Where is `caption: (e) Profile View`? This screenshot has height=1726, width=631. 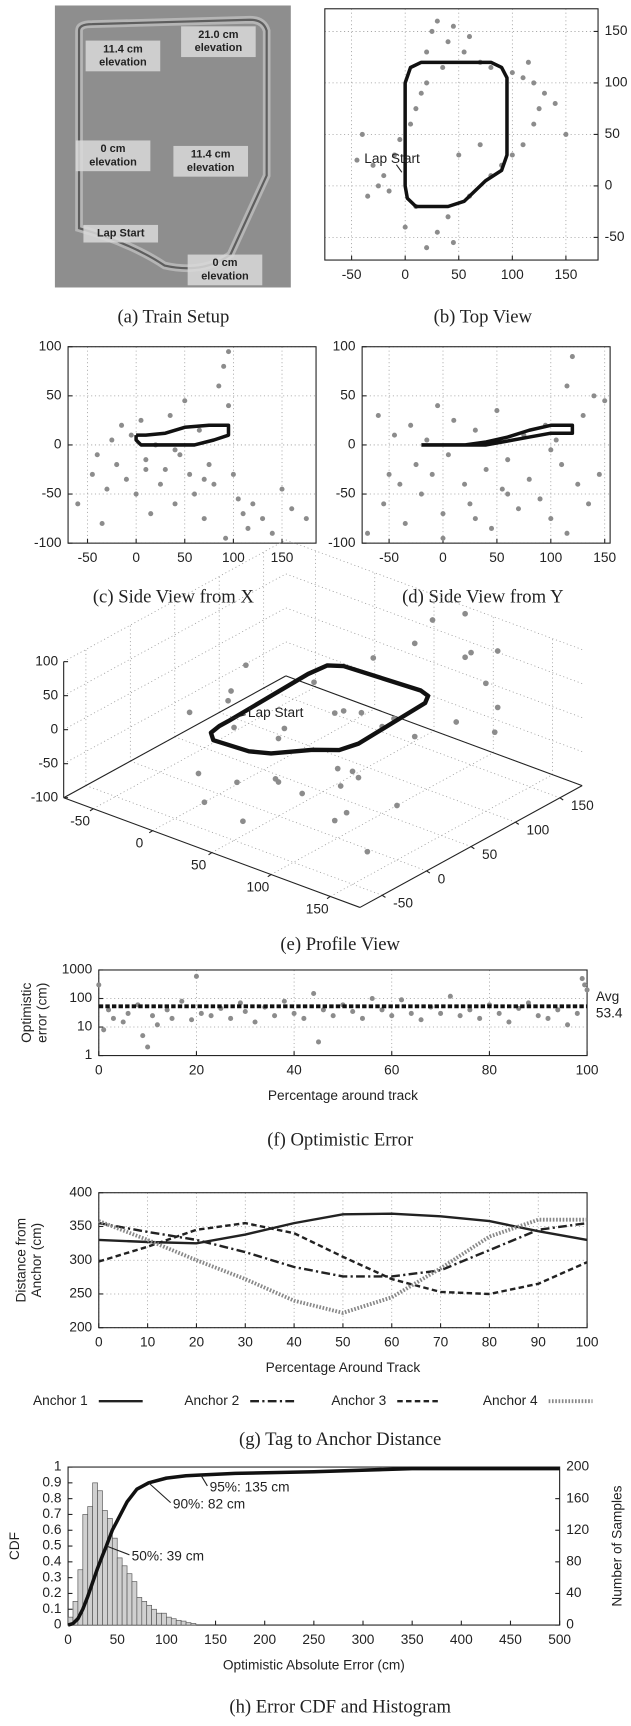 caption: (e) Profile View is located at coordinates (340, 944).